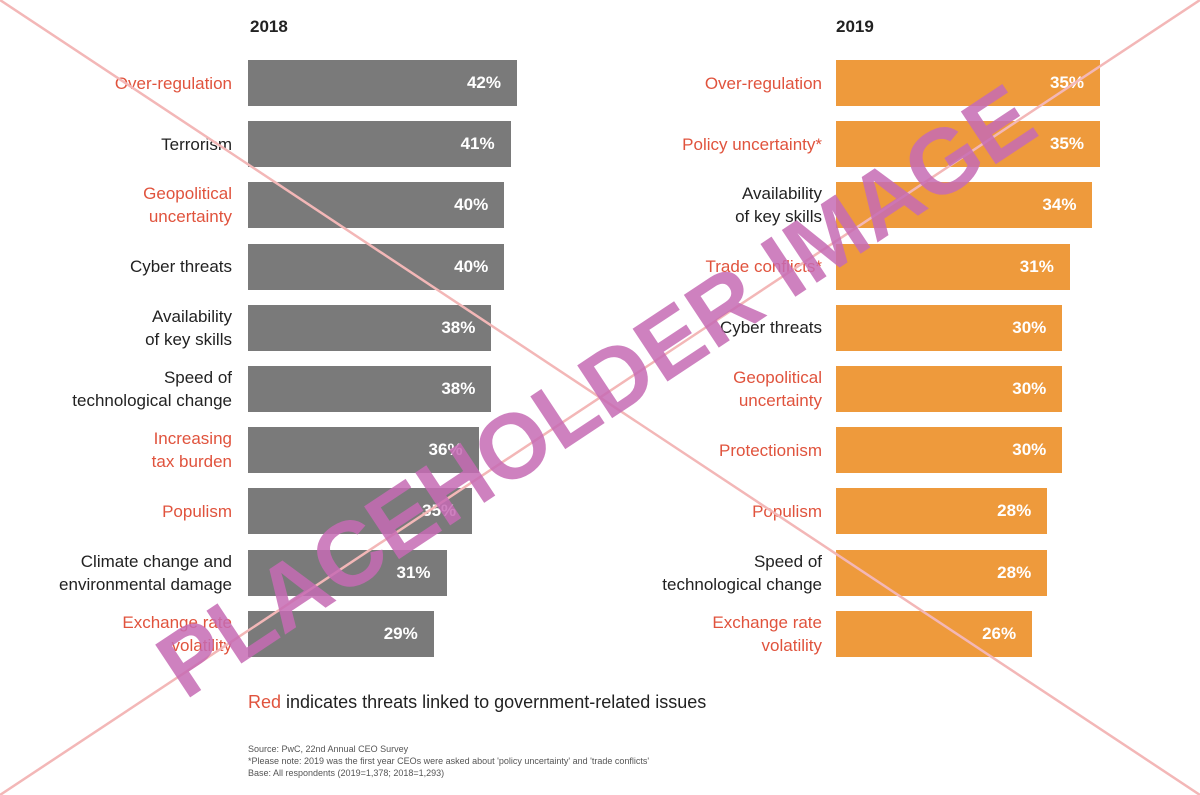  Describe the element at coordinates (177, 633) in the screenshot. I see `category-label-2018: Exchange rate volatility` at that location.